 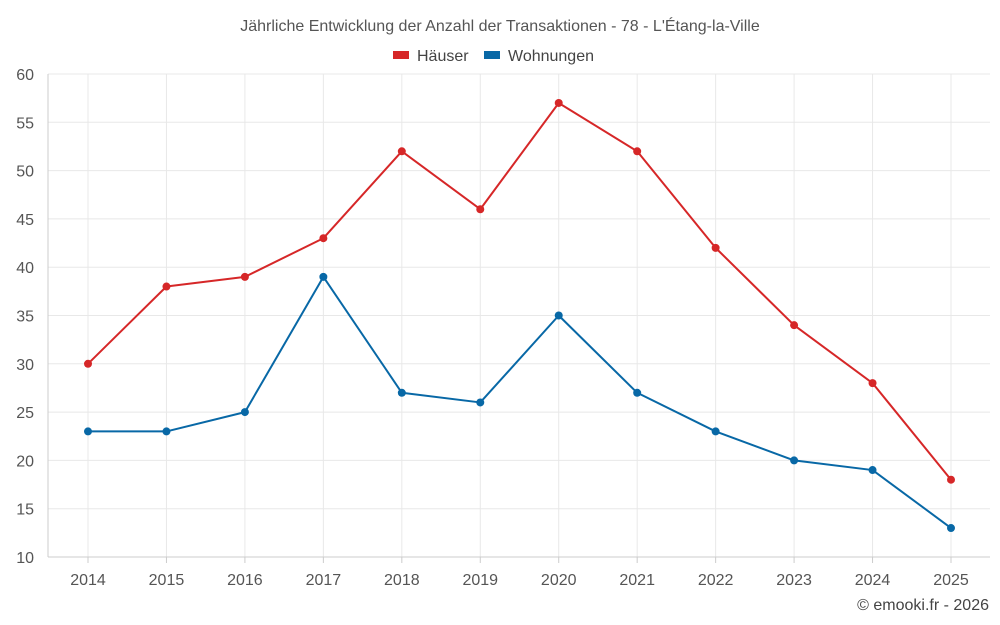 I want to click on x-tick-label: 2016, so click(x=245, y=580).